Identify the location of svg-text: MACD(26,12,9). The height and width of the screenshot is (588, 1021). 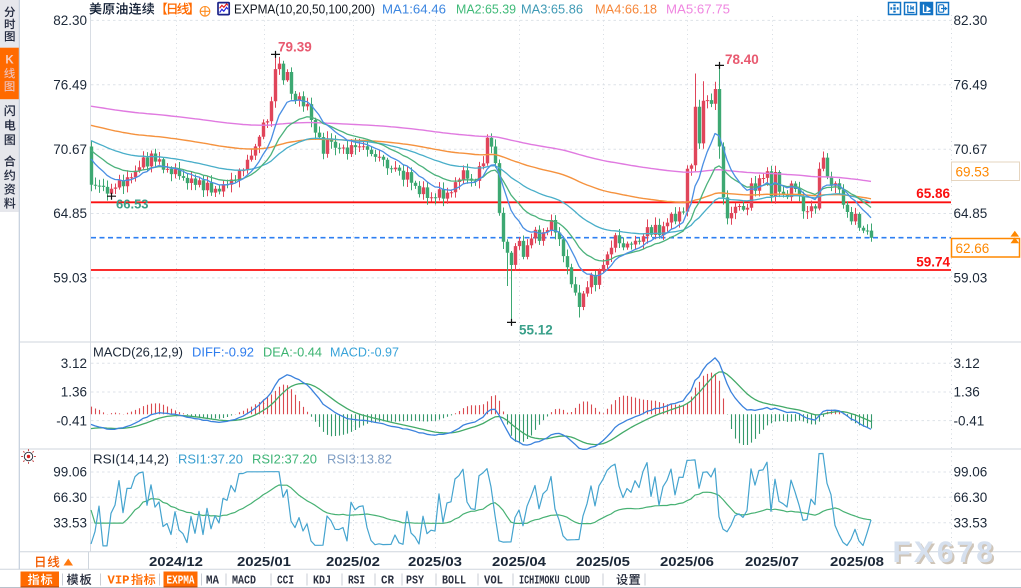
(138, 352).